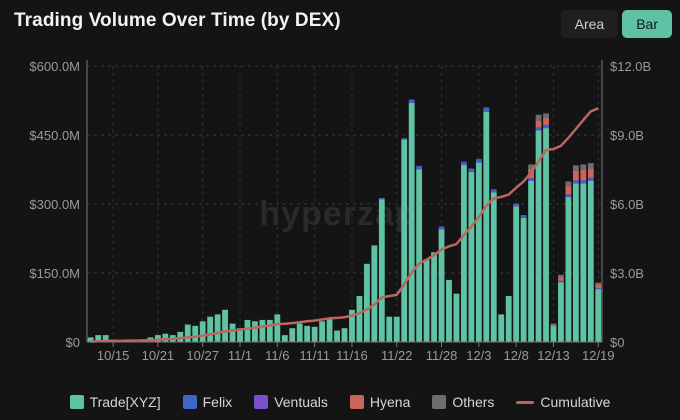  Describe the element at coordinates (337, 214) in the screenshot. I see `watermark: hyperzap` at that location.